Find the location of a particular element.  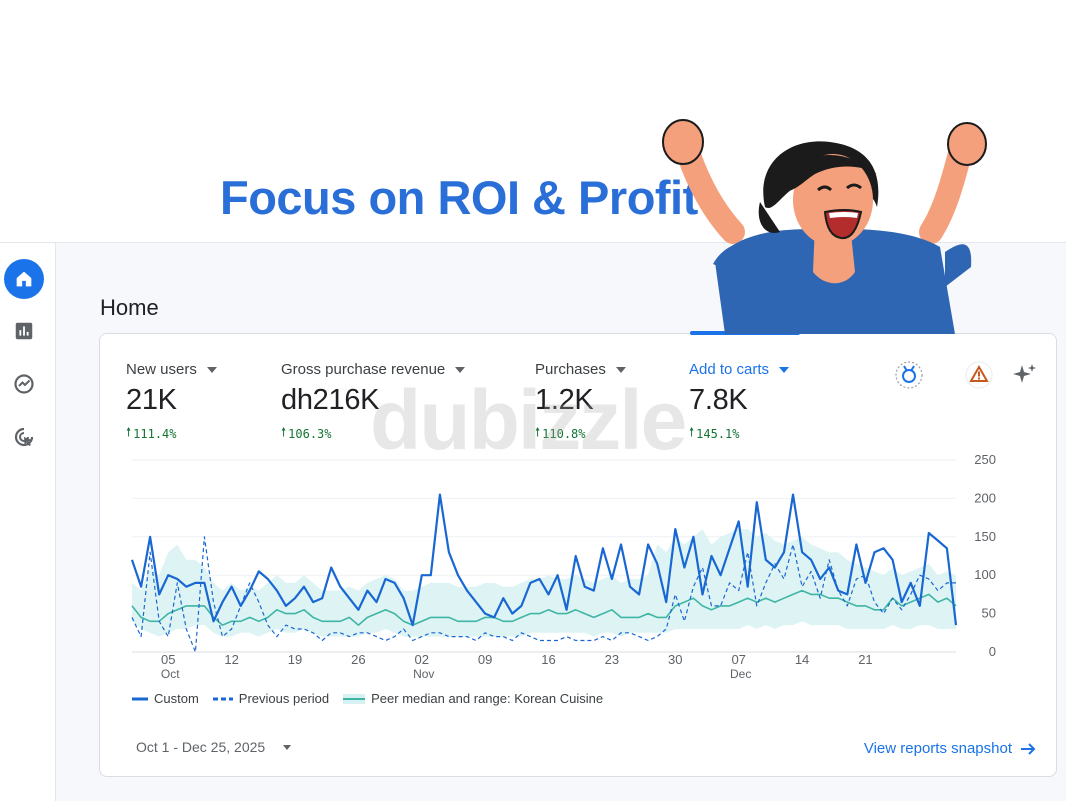

x-tick-month-label: Dec is located at coordinates (740, 674).